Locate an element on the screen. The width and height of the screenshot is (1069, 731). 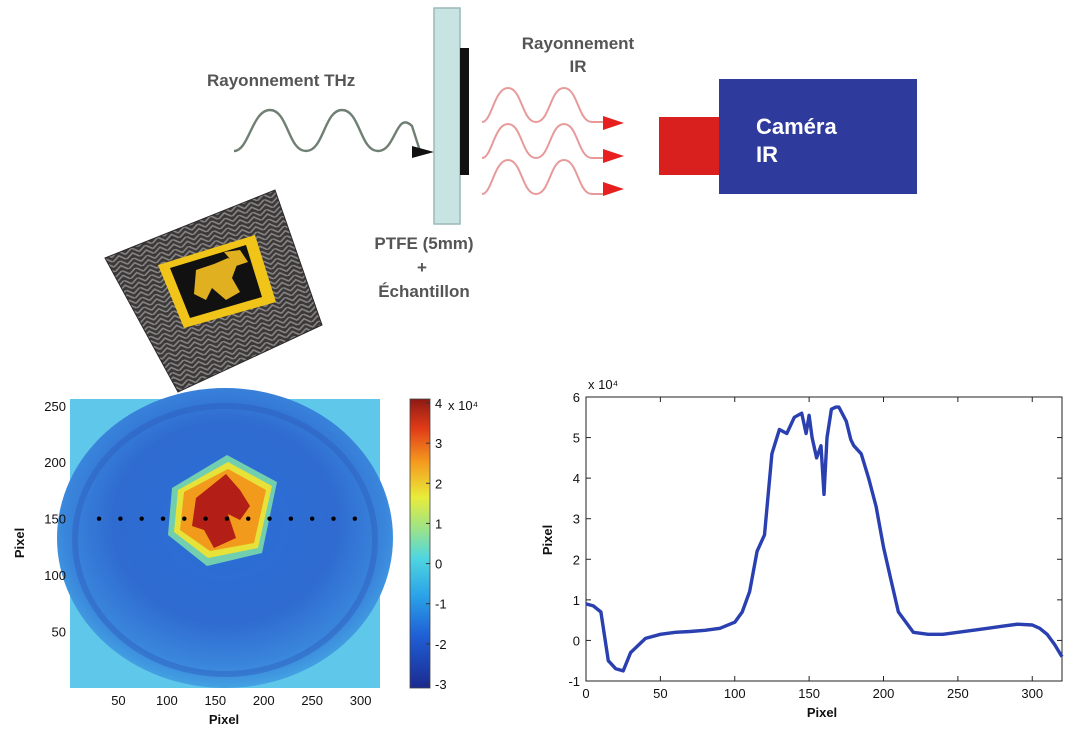
camera-label-line1: Caméra is located at coordinates (796, 126).